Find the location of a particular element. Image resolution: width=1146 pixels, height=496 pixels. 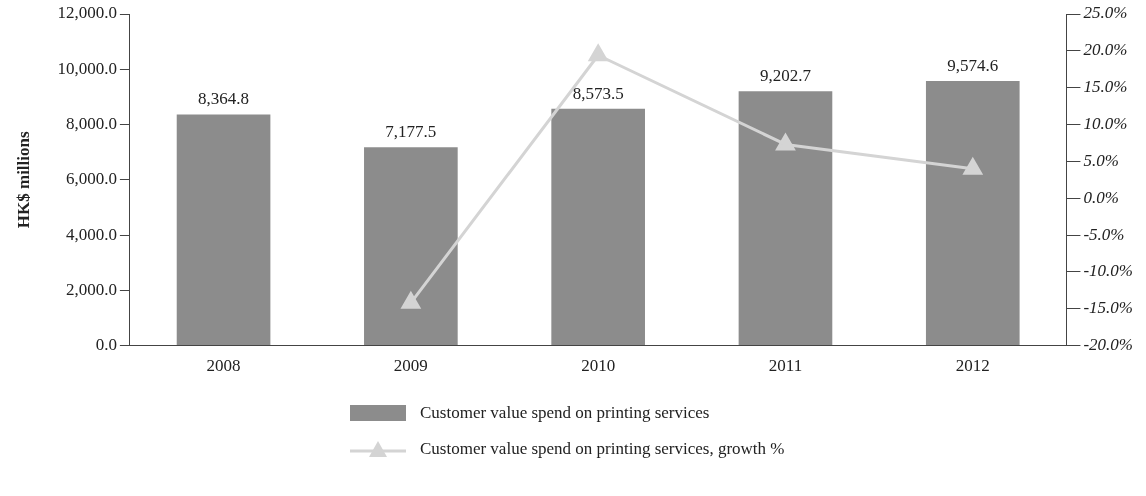

y2-tick-label: -20.0% is located at coordinates (1108, 345).